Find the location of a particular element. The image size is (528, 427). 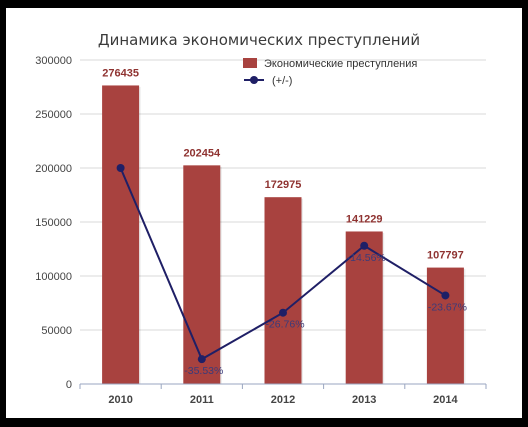

x-tick-label: 2013 is located at coordinates (364, 400).